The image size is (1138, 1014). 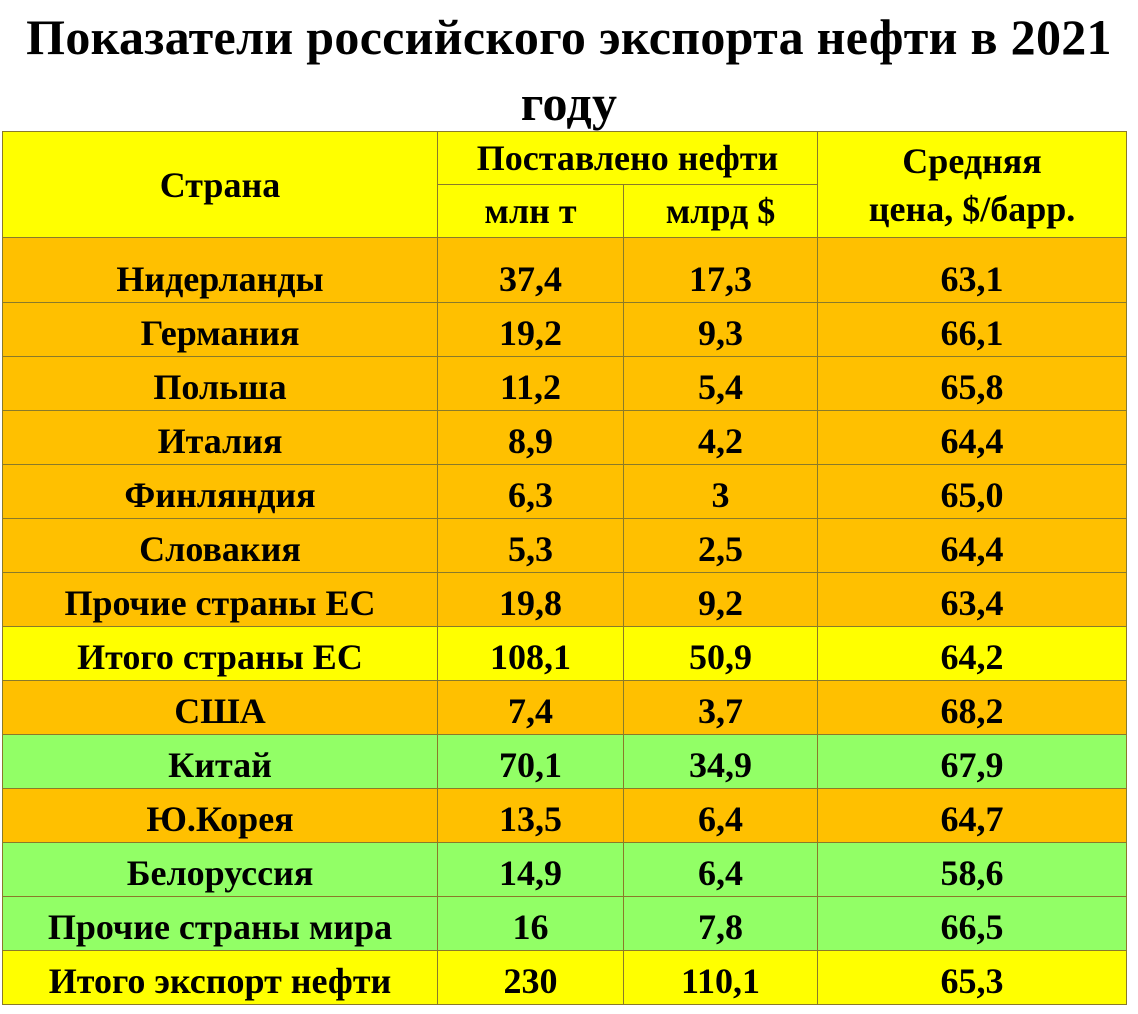 I want to click on price-cell: 65,8, so click(x=972, y=383).